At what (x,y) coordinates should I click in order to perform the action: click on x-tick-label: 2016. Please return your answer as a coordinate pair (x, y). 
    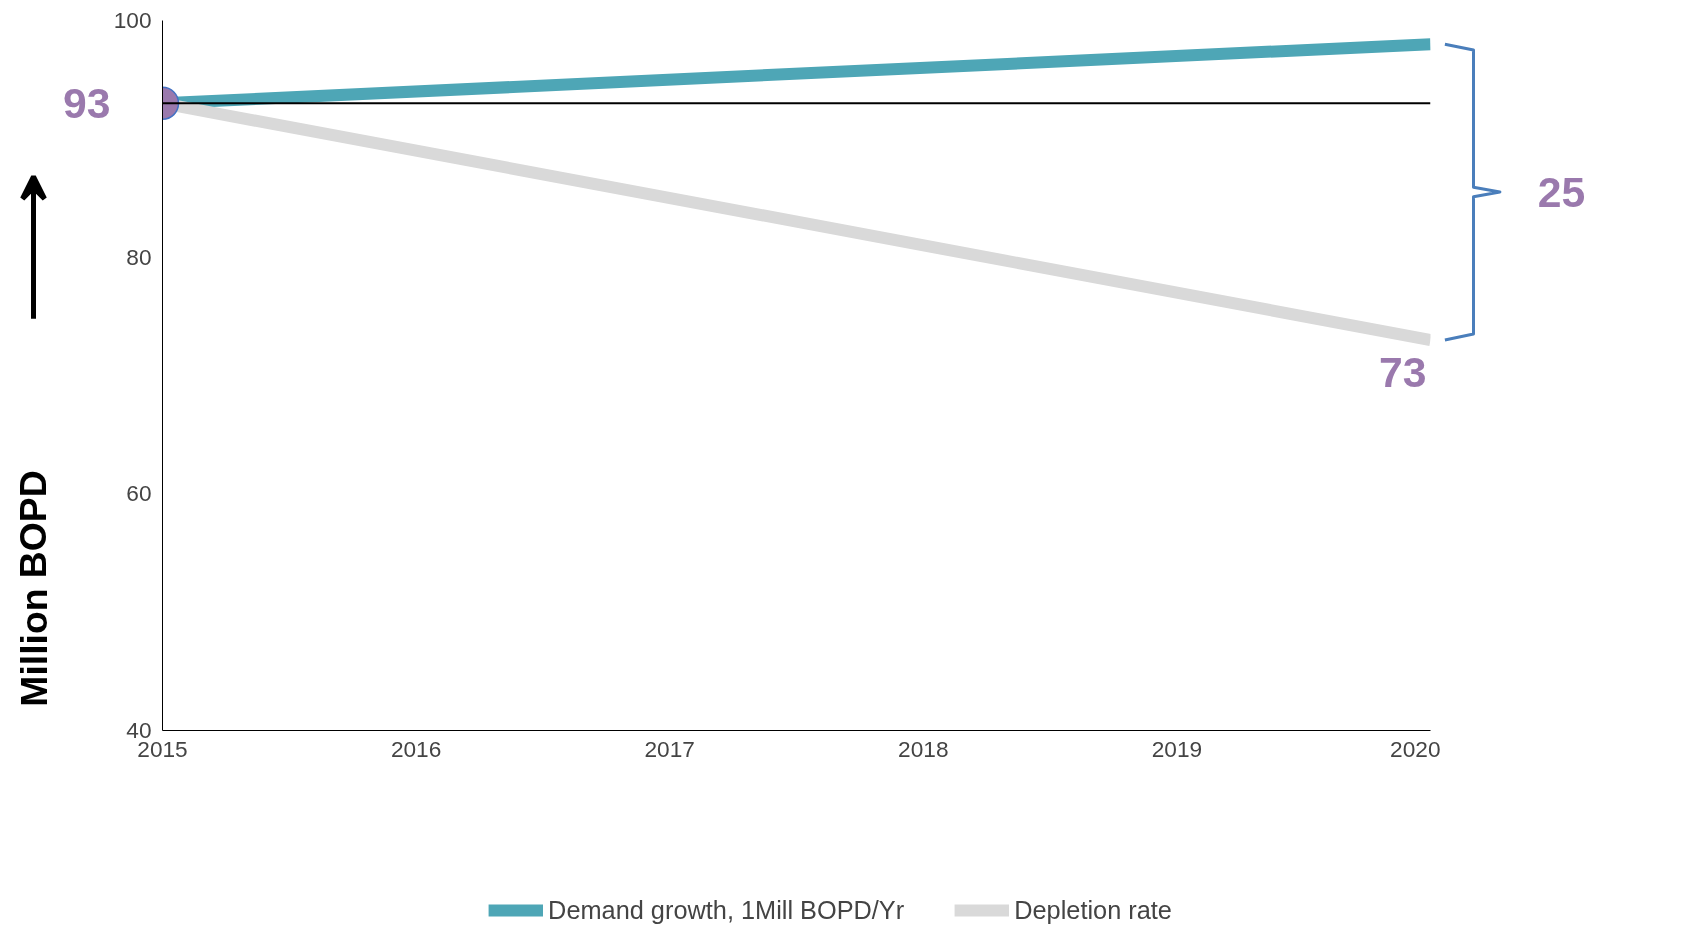
    Looking at the image, I should click on (416, 748).